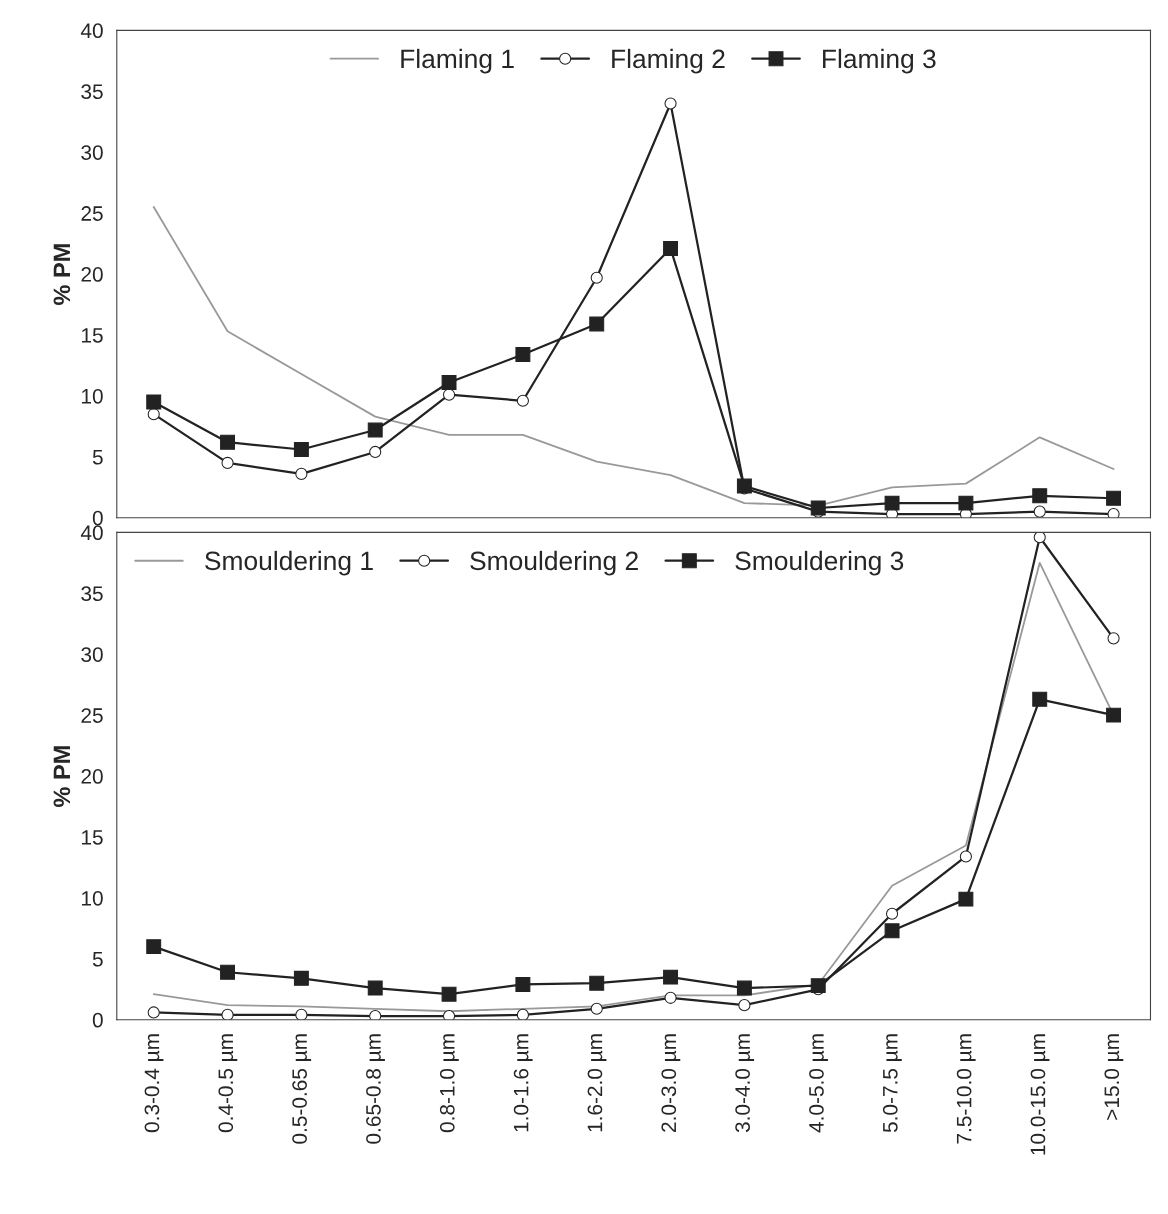 This screenshot has width=1168, height=1214. I want to click on x-tick-label: >15.0 µm, so click(1114, 1077).